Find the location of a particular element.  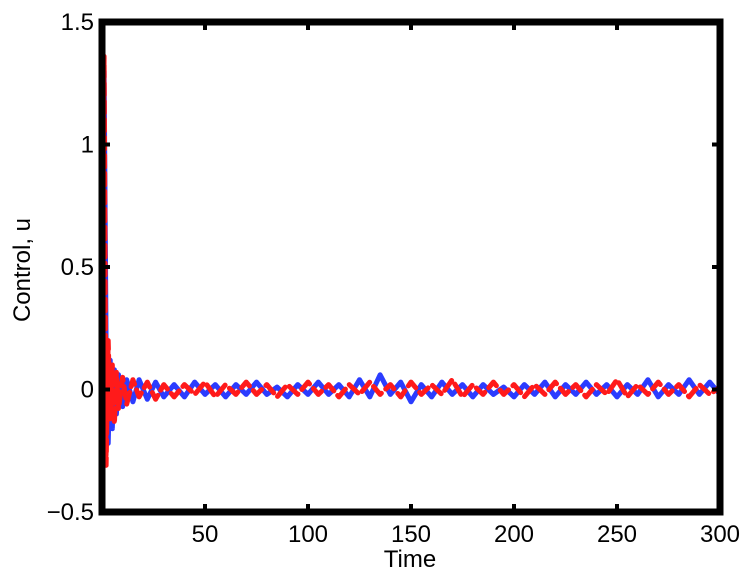

y-tick-label: −0.5 is located at coordinates (70, 512).